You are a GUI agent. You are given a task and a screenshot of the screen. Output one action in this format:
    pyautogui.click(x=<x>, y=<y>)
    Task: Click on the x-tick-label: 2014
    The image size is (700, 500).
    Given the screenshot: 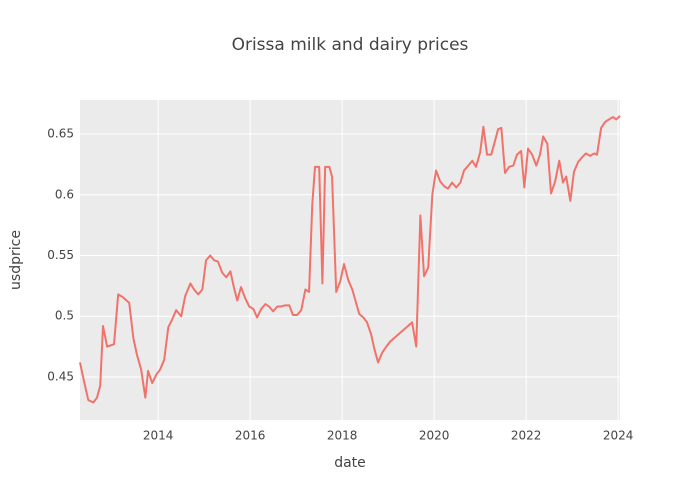 What is the action you would take?
    pyautogui.click(x=158, y=436)
    